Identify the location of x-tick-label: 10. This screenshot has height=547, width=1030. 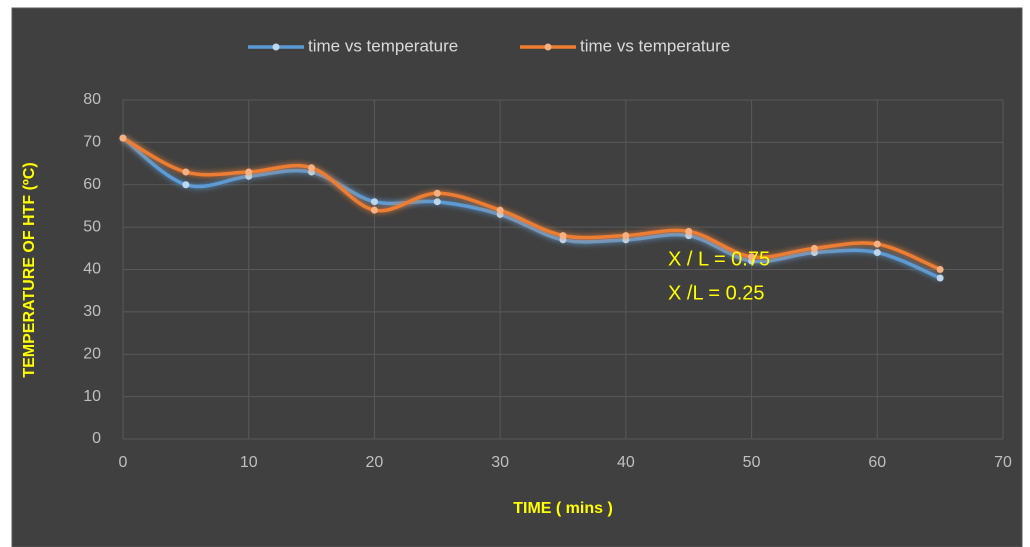
(249, 462).